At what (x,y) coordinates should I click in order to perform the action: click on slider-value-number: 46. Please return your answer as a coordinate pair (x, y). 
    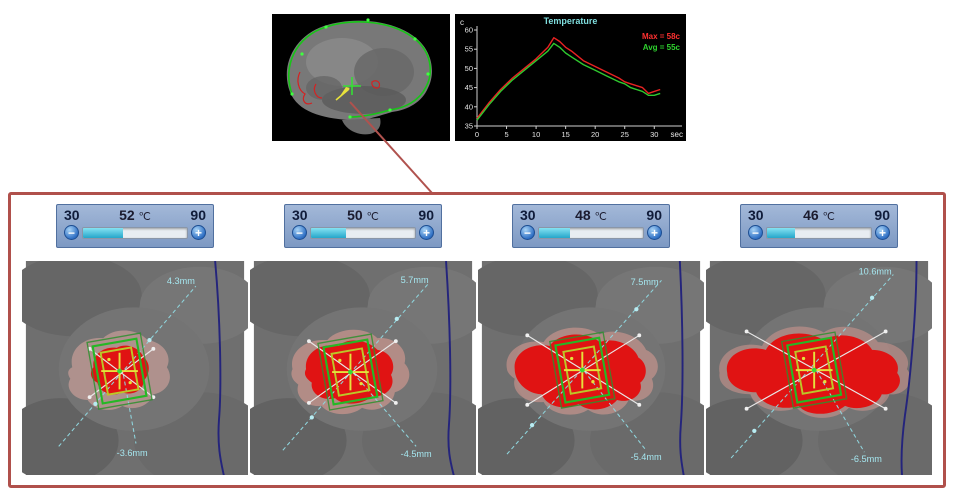
    Looking at the image, I should click on (811, 215).